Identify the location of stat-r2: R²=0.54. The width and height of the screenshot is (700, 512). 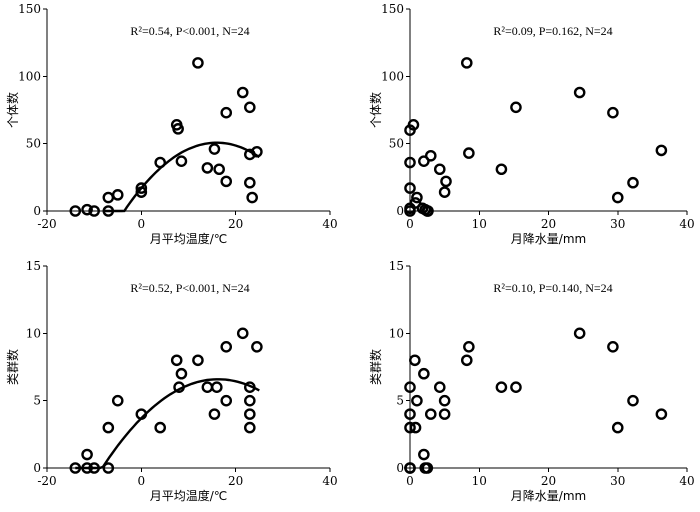
(149, 31).